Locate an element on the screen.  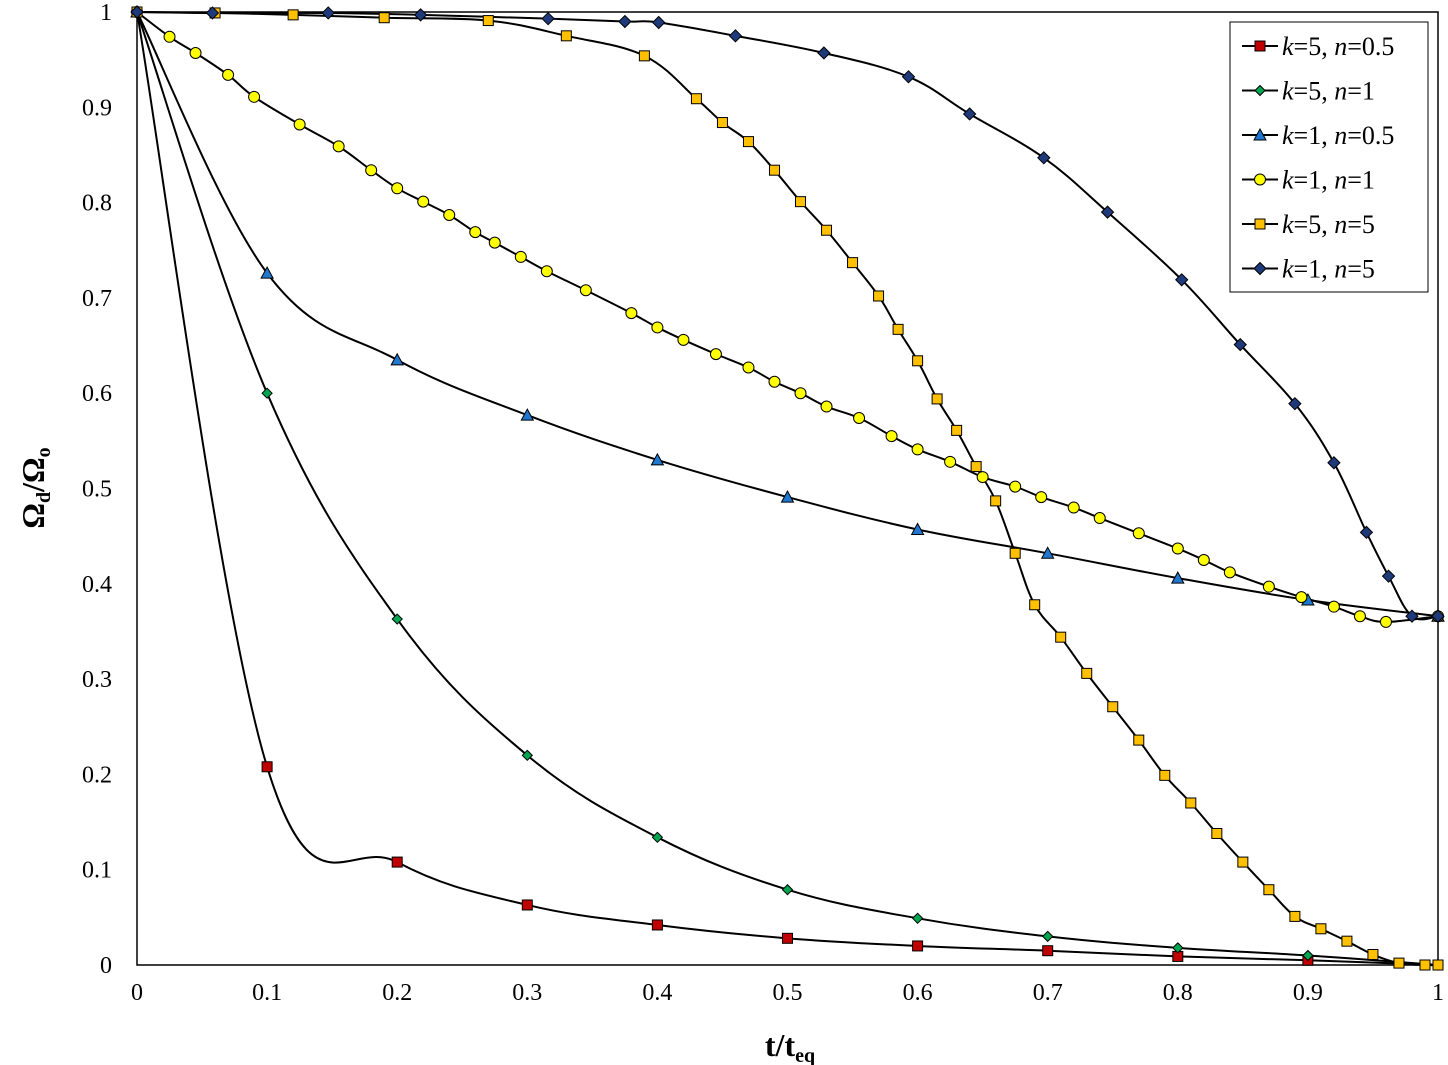
y-tick-label: 0.4 is located at coordinates (97, 585).